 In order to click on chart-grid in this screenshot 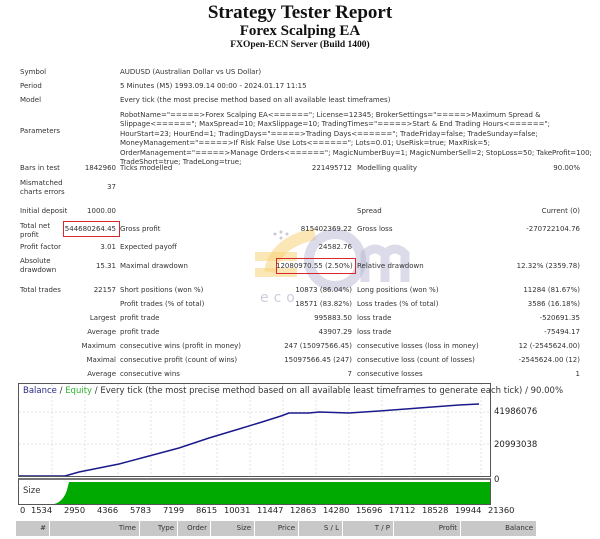, I will do `click(254, 430)`.